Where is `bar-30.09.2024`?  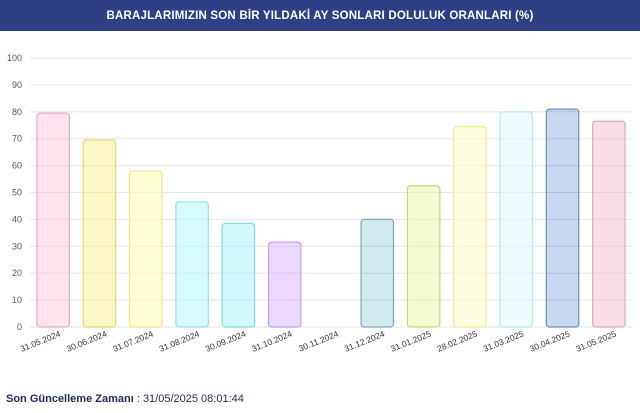 bar-30.09.2024 is located at coordinates (238, 275).